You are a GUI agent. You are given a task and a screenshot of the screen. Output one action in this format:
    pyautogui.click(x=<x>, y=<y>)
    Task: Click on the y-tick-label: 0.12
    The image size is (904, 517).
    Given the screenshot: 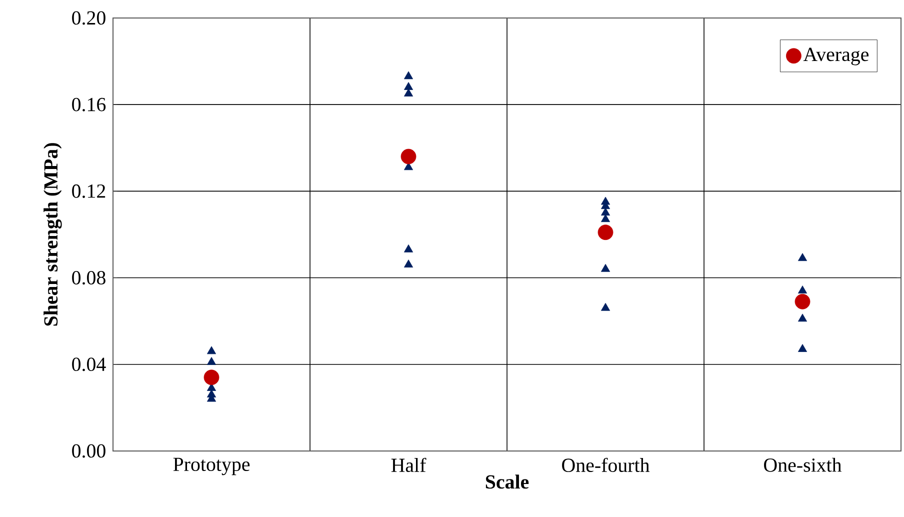 What is the action you would take?
    pyautogui.click(x=89, y=191)
    